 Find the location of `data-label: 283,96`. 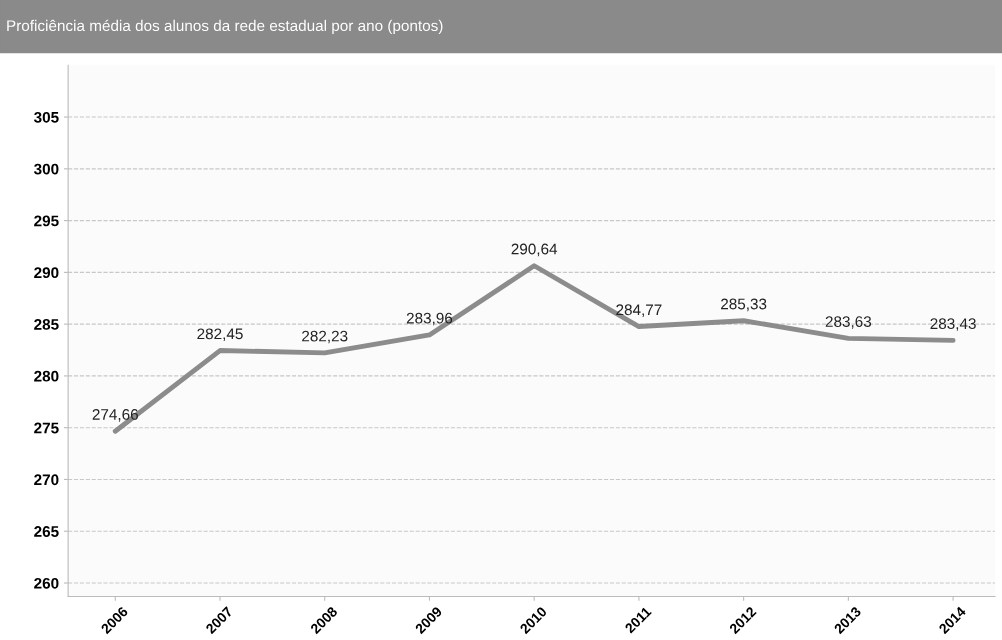

data-label: 283,96 is located at coordinates (429, 319).